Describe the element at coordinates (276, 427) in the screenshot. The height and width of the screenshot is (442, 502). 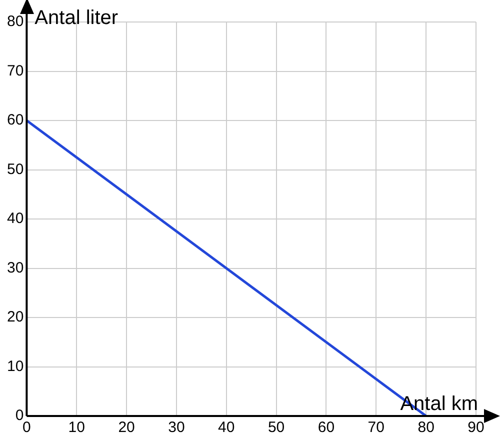
I see `x-tick-label: 50` at that location.